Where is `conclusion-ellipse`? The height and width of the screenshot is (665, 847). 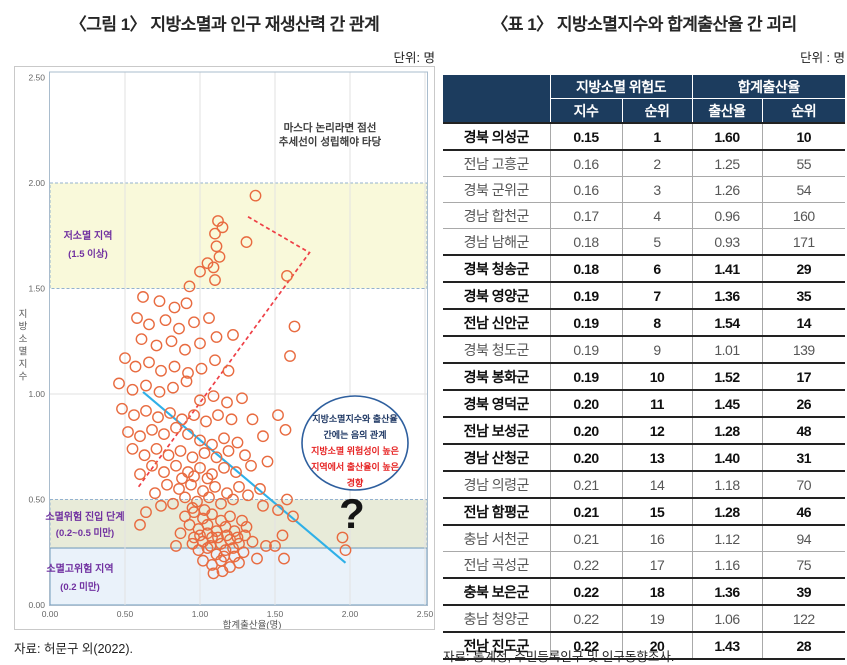 conclusion-ellipse is located at coordinates (355, 443).